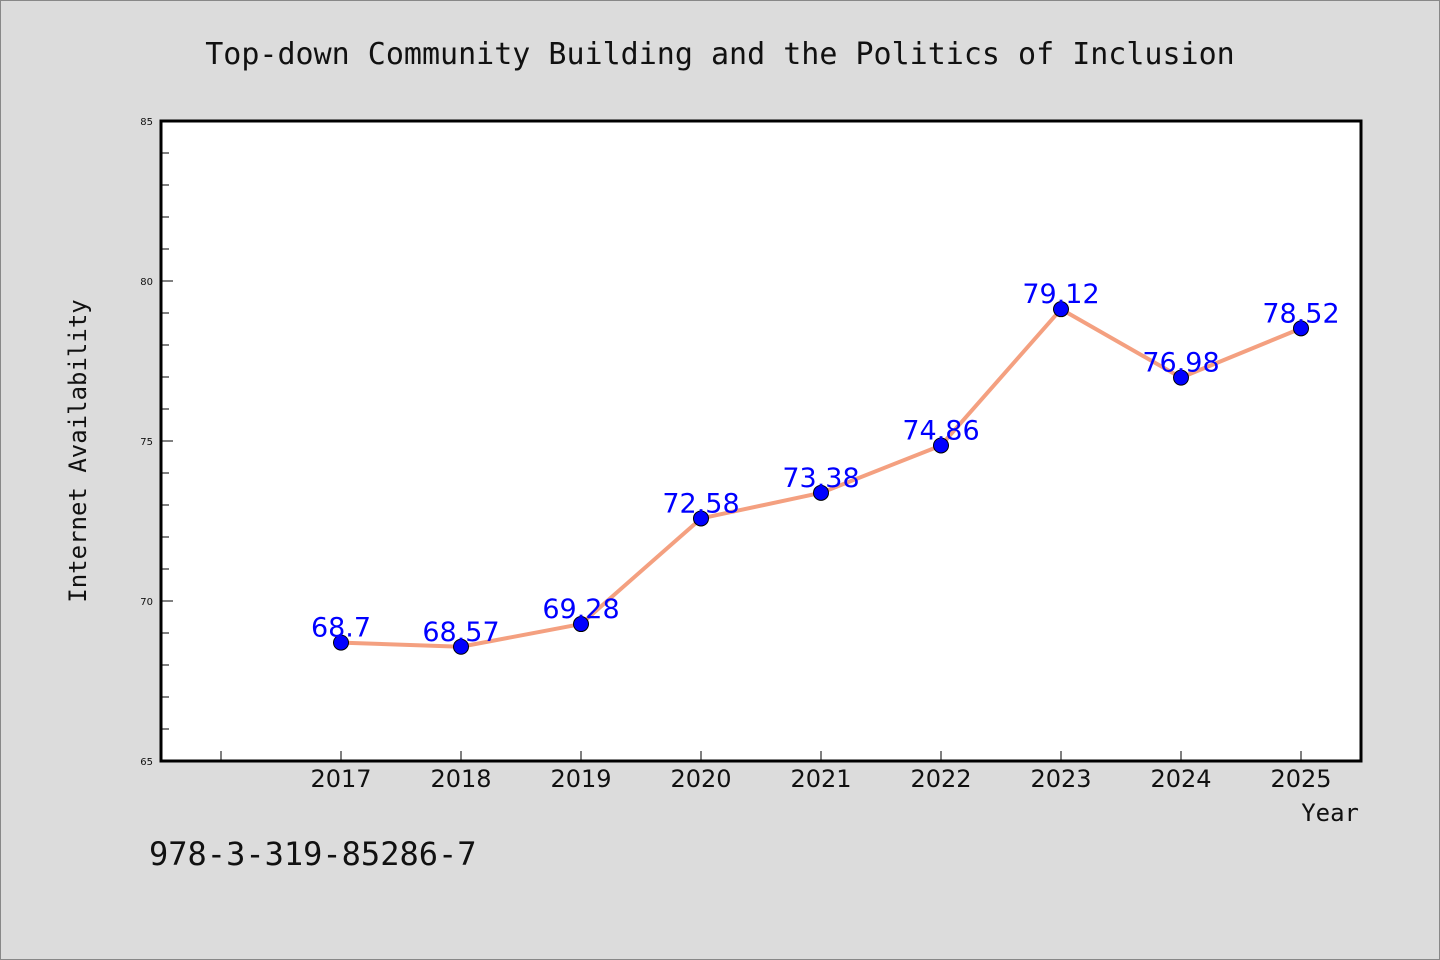 The width and height of the screenshot is (1440, 960). I want to click on x-tick-label: 2021, so click(820, 779).